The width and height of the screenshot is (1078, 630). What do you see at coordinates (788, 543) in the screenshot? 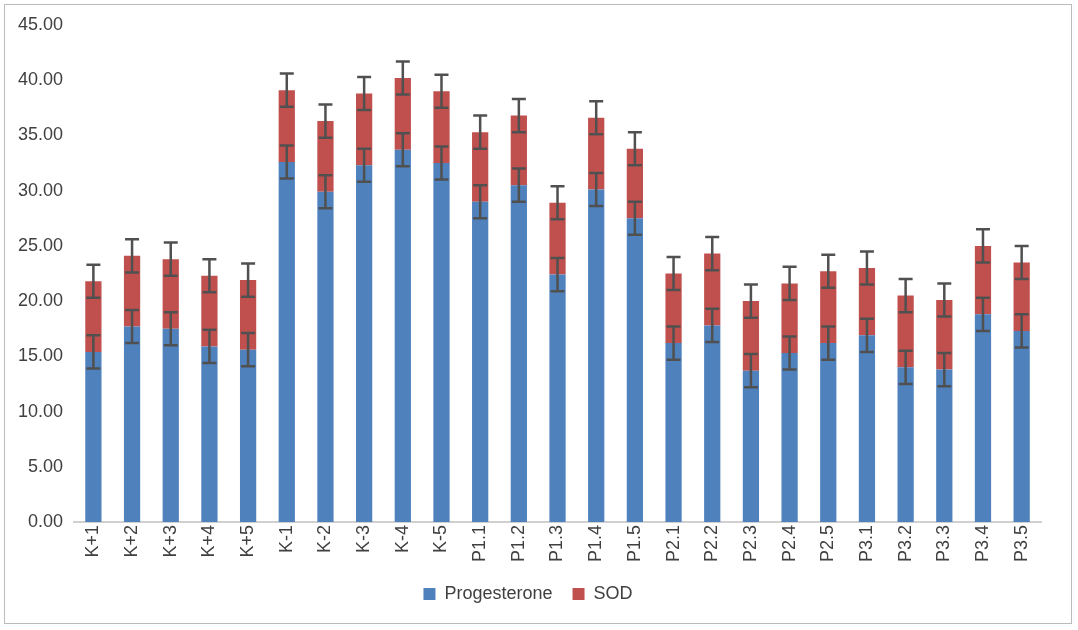
I see `x-tick-label: P2.4` at bounding box center [788, 543].